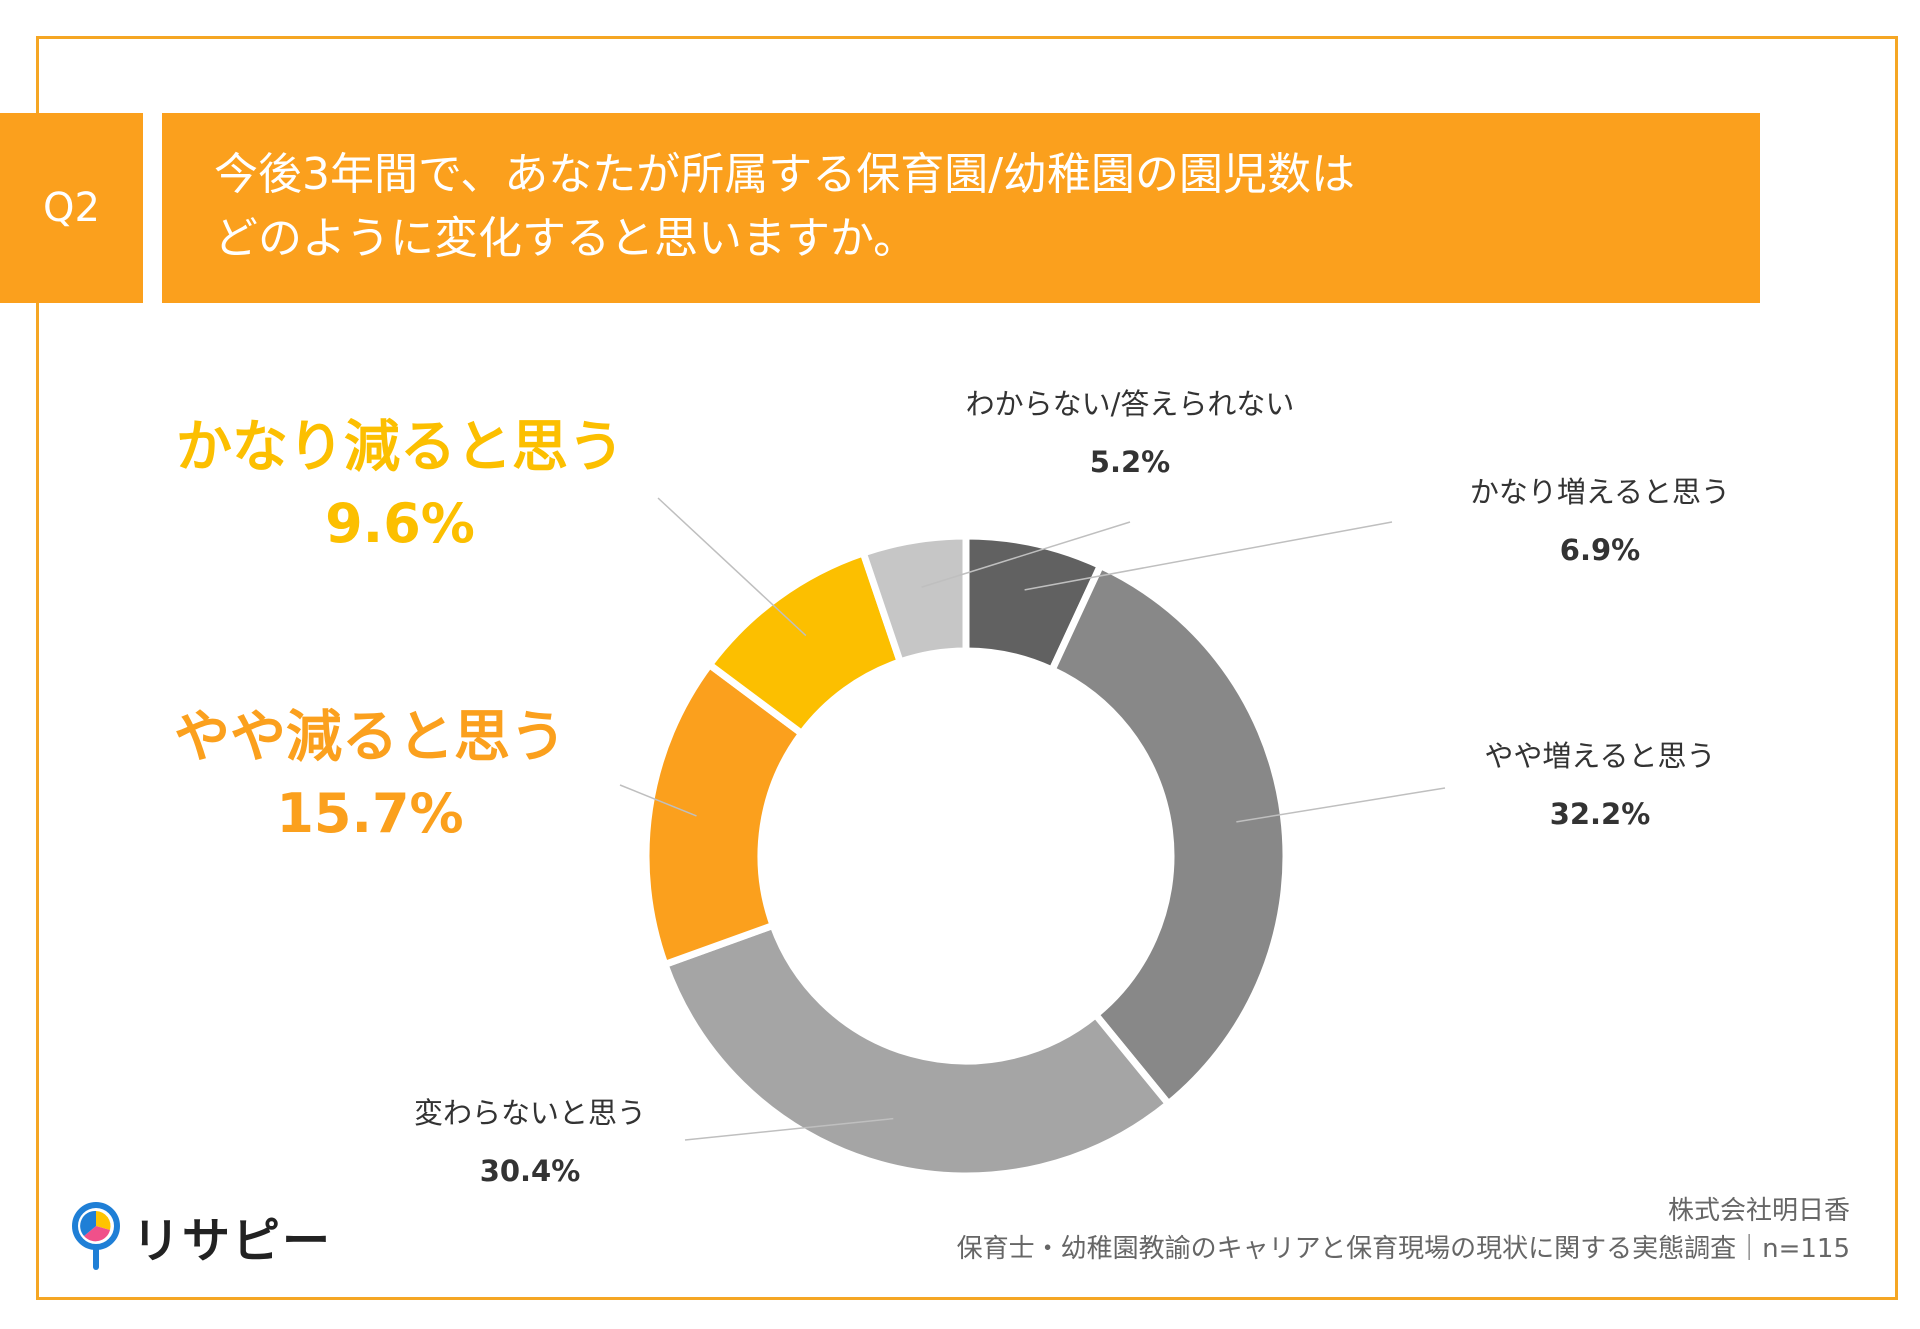 This screenshot has width=1920, height=1329. I want to click on callout-yaya-heru-value: 15.7%, so click(370, 813).